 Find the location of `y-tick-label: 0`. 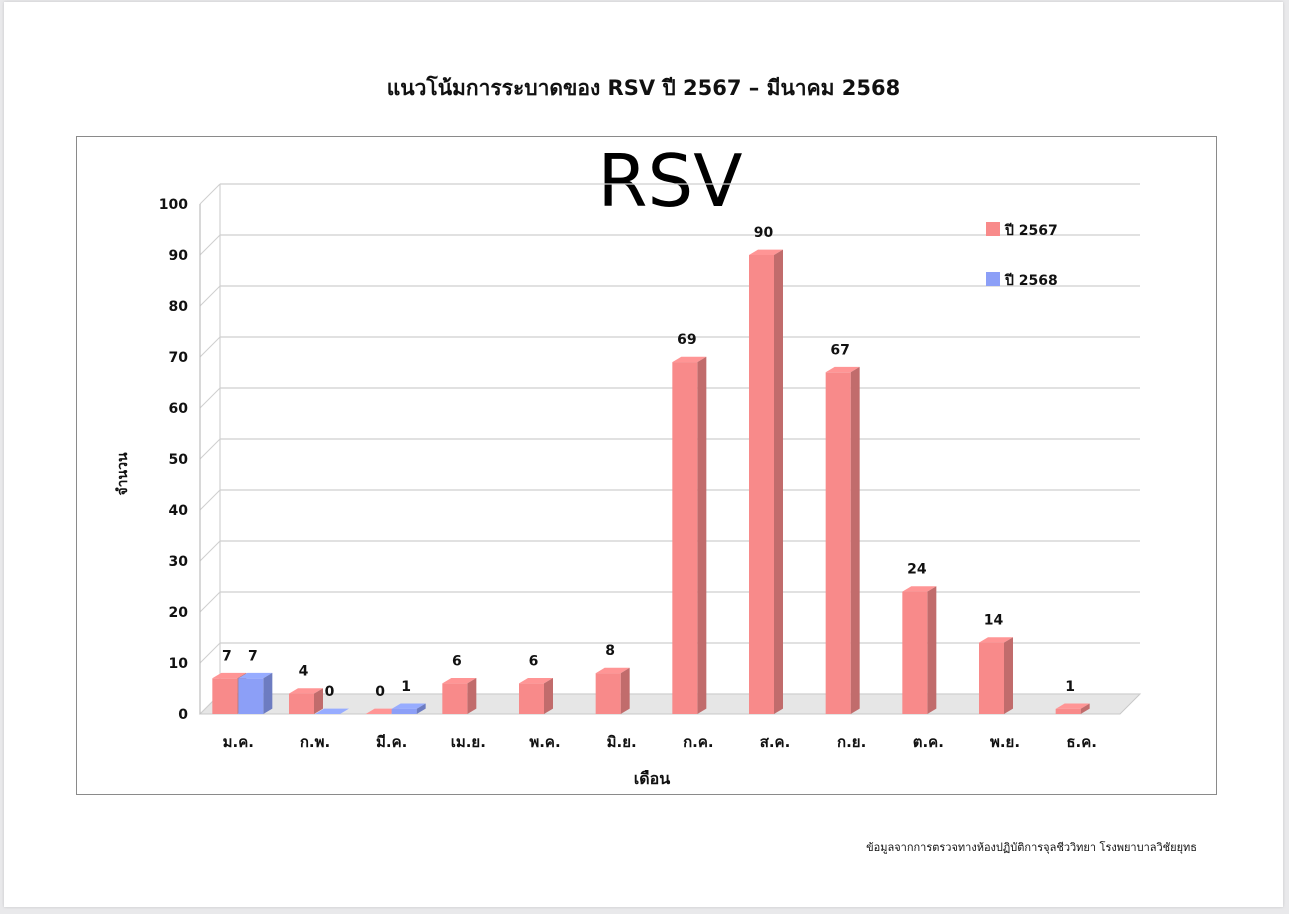

y-tick-label: 0 is located at coordinates (183, 715).